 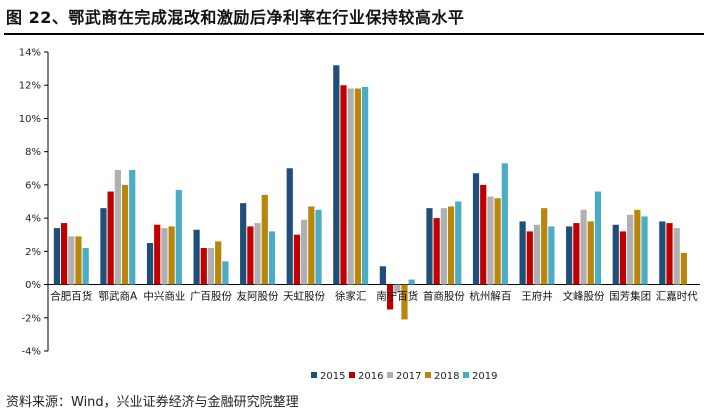 What do you see at coordinates (352, 375) in the screenshot?
I see `legend-swatch-2016` at bounding box center [352, 375].